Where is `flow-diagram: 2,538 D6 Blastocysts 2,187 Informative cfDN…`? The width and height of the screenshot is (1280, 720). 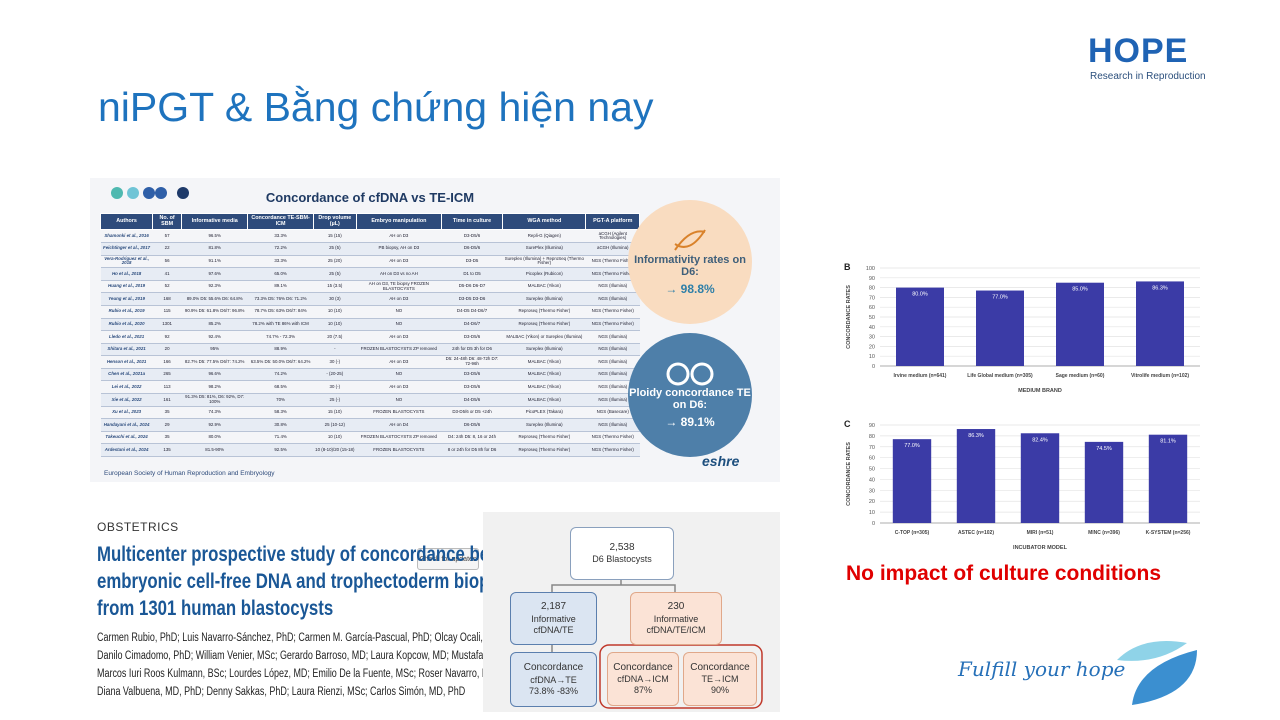
flow-diagram: 2,538 D6 Blastocysts 2,187 Informative cfDN… is located at coordinates (631, 612).